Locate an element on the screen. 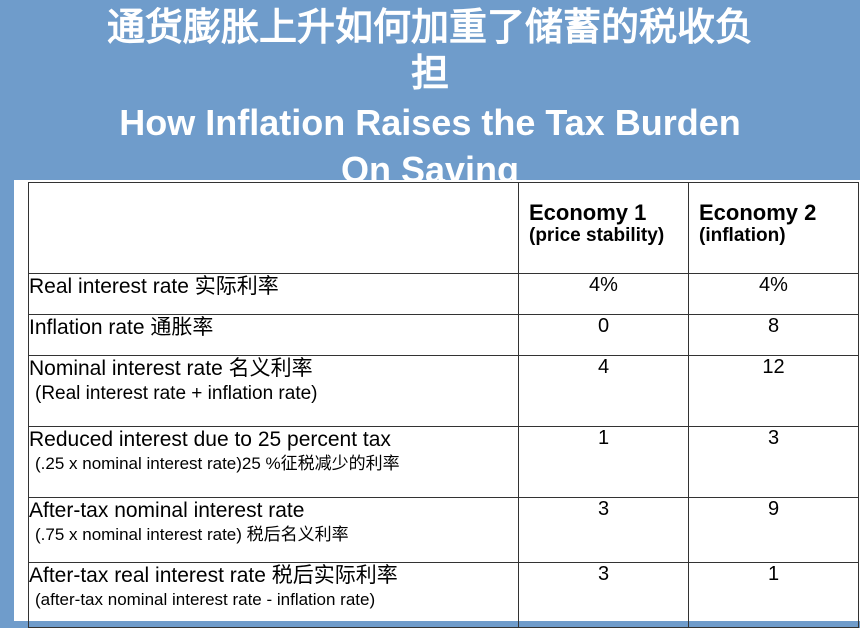 The width and height of the screenshot is (860, 628). table-row: Real interest rate 实际利率 4% 4% is located at coordinates (443, 294).